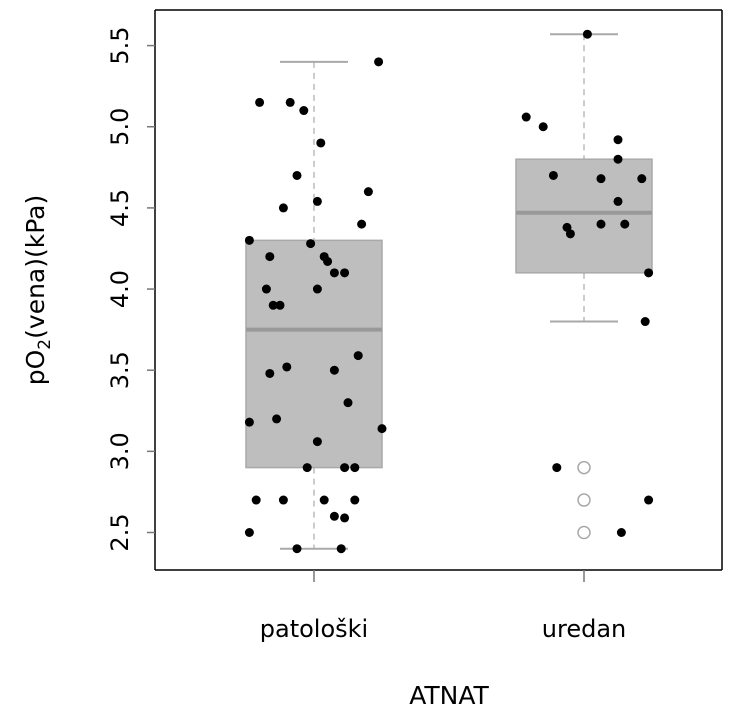 The width and height of the screenshot is (734, 710). What do you see at coordinates (120, 46) in the screenshot?
I see `y-tick-label: 5.5` at bounding box center [120, 46].